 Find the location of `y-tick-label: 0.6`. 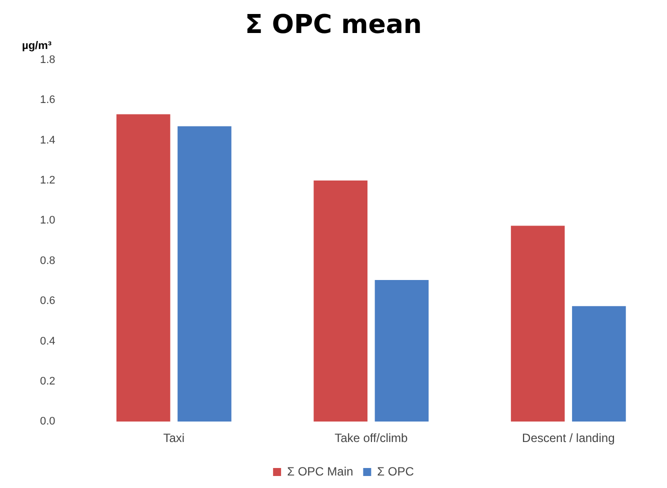

y-tick-label: 0.6 is located at coordinates (48, 301).